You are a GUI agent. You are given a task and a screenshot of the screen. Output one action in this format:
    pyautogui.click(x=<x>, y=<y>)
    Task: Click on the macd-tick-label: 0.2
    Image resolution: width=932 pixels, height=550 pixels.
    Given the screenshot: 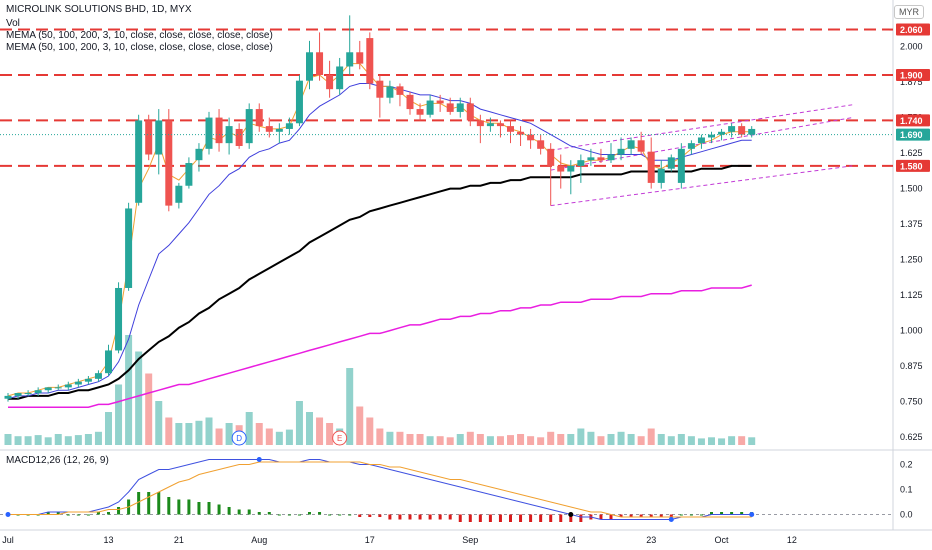 What is the action you would take?
    pyautogui.click(x=906, y=465)
    